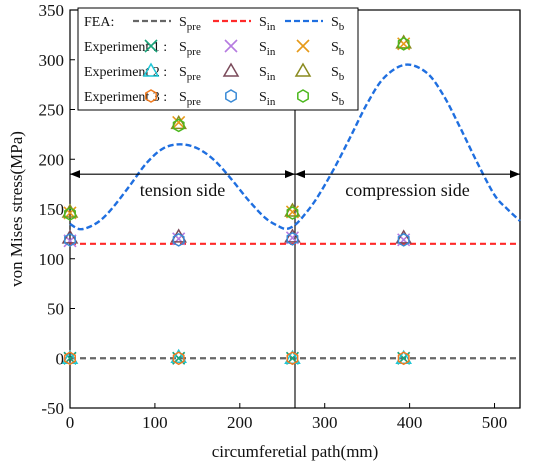 The image size is (550, 468). Describe the element at coordinates (16, 209) in the screenshot. I see `y-axis-label: von Mises stress(MPa)` at that location.